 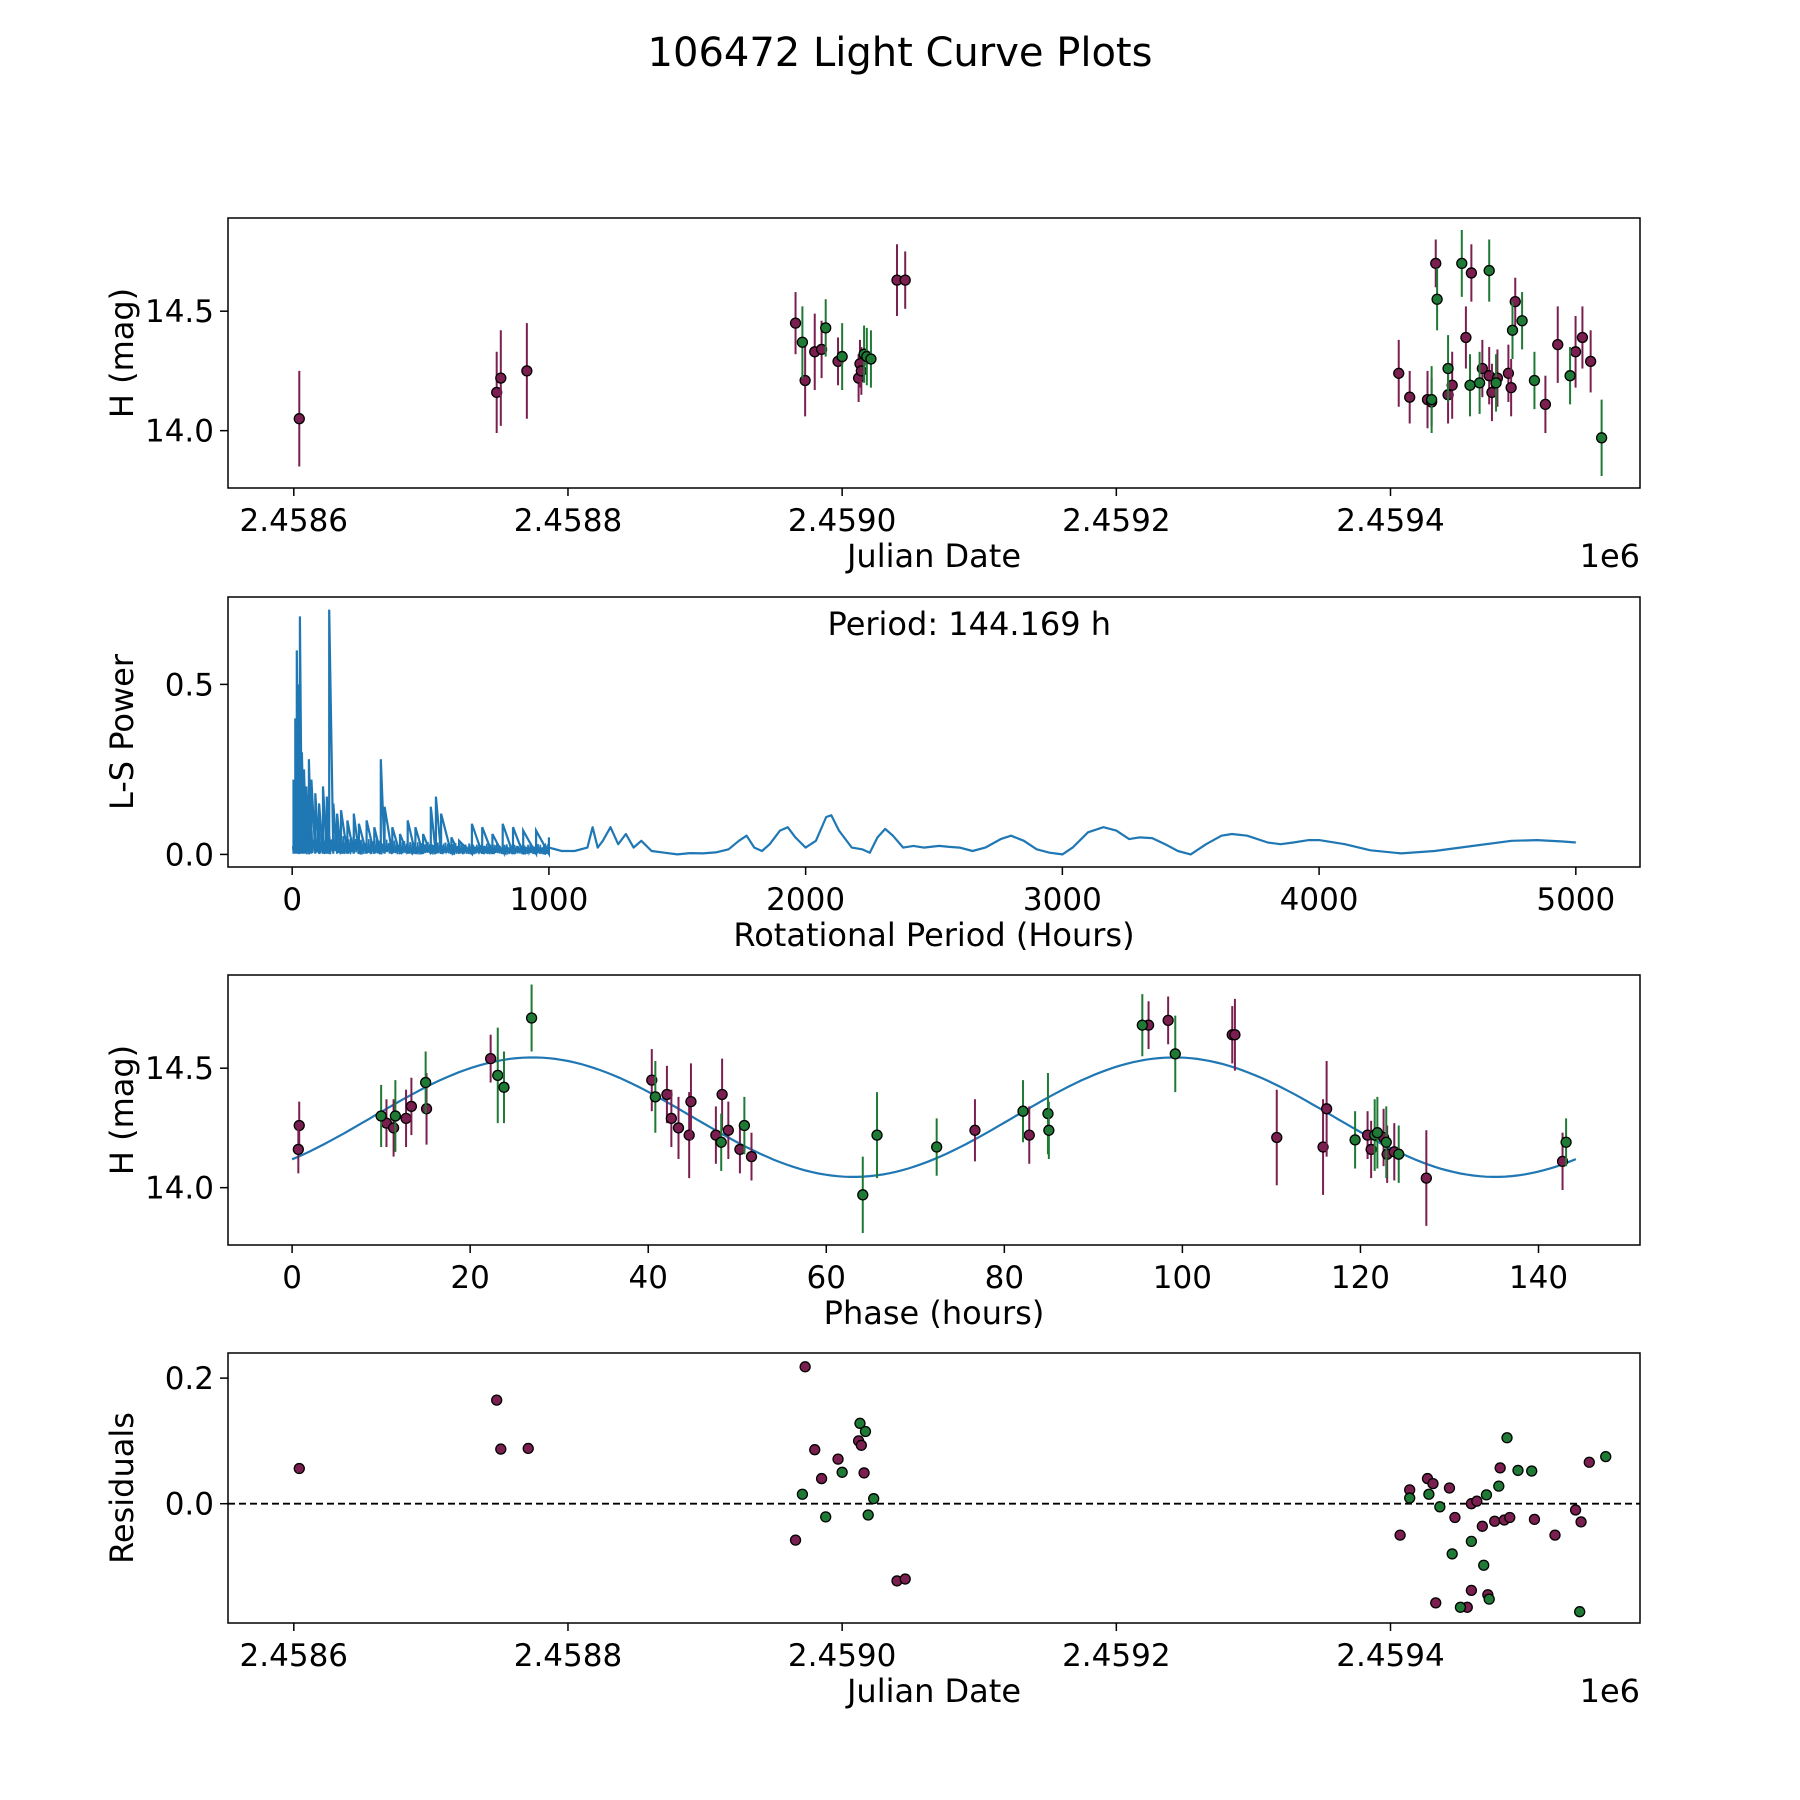 I want to click on y-tick-label: 14.0, so click(x=179, y=432).